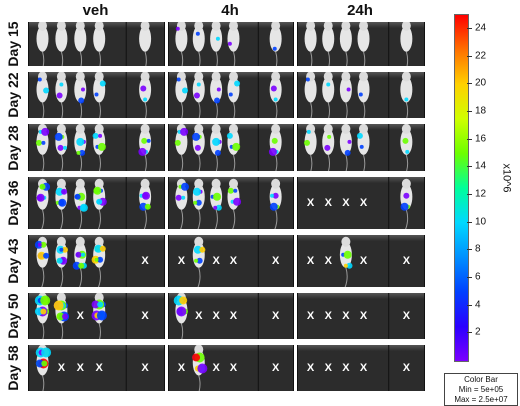 The image size is (520, 406). I want to click on legend-max-text: Max = 2.5e+07, so click(481, 399).